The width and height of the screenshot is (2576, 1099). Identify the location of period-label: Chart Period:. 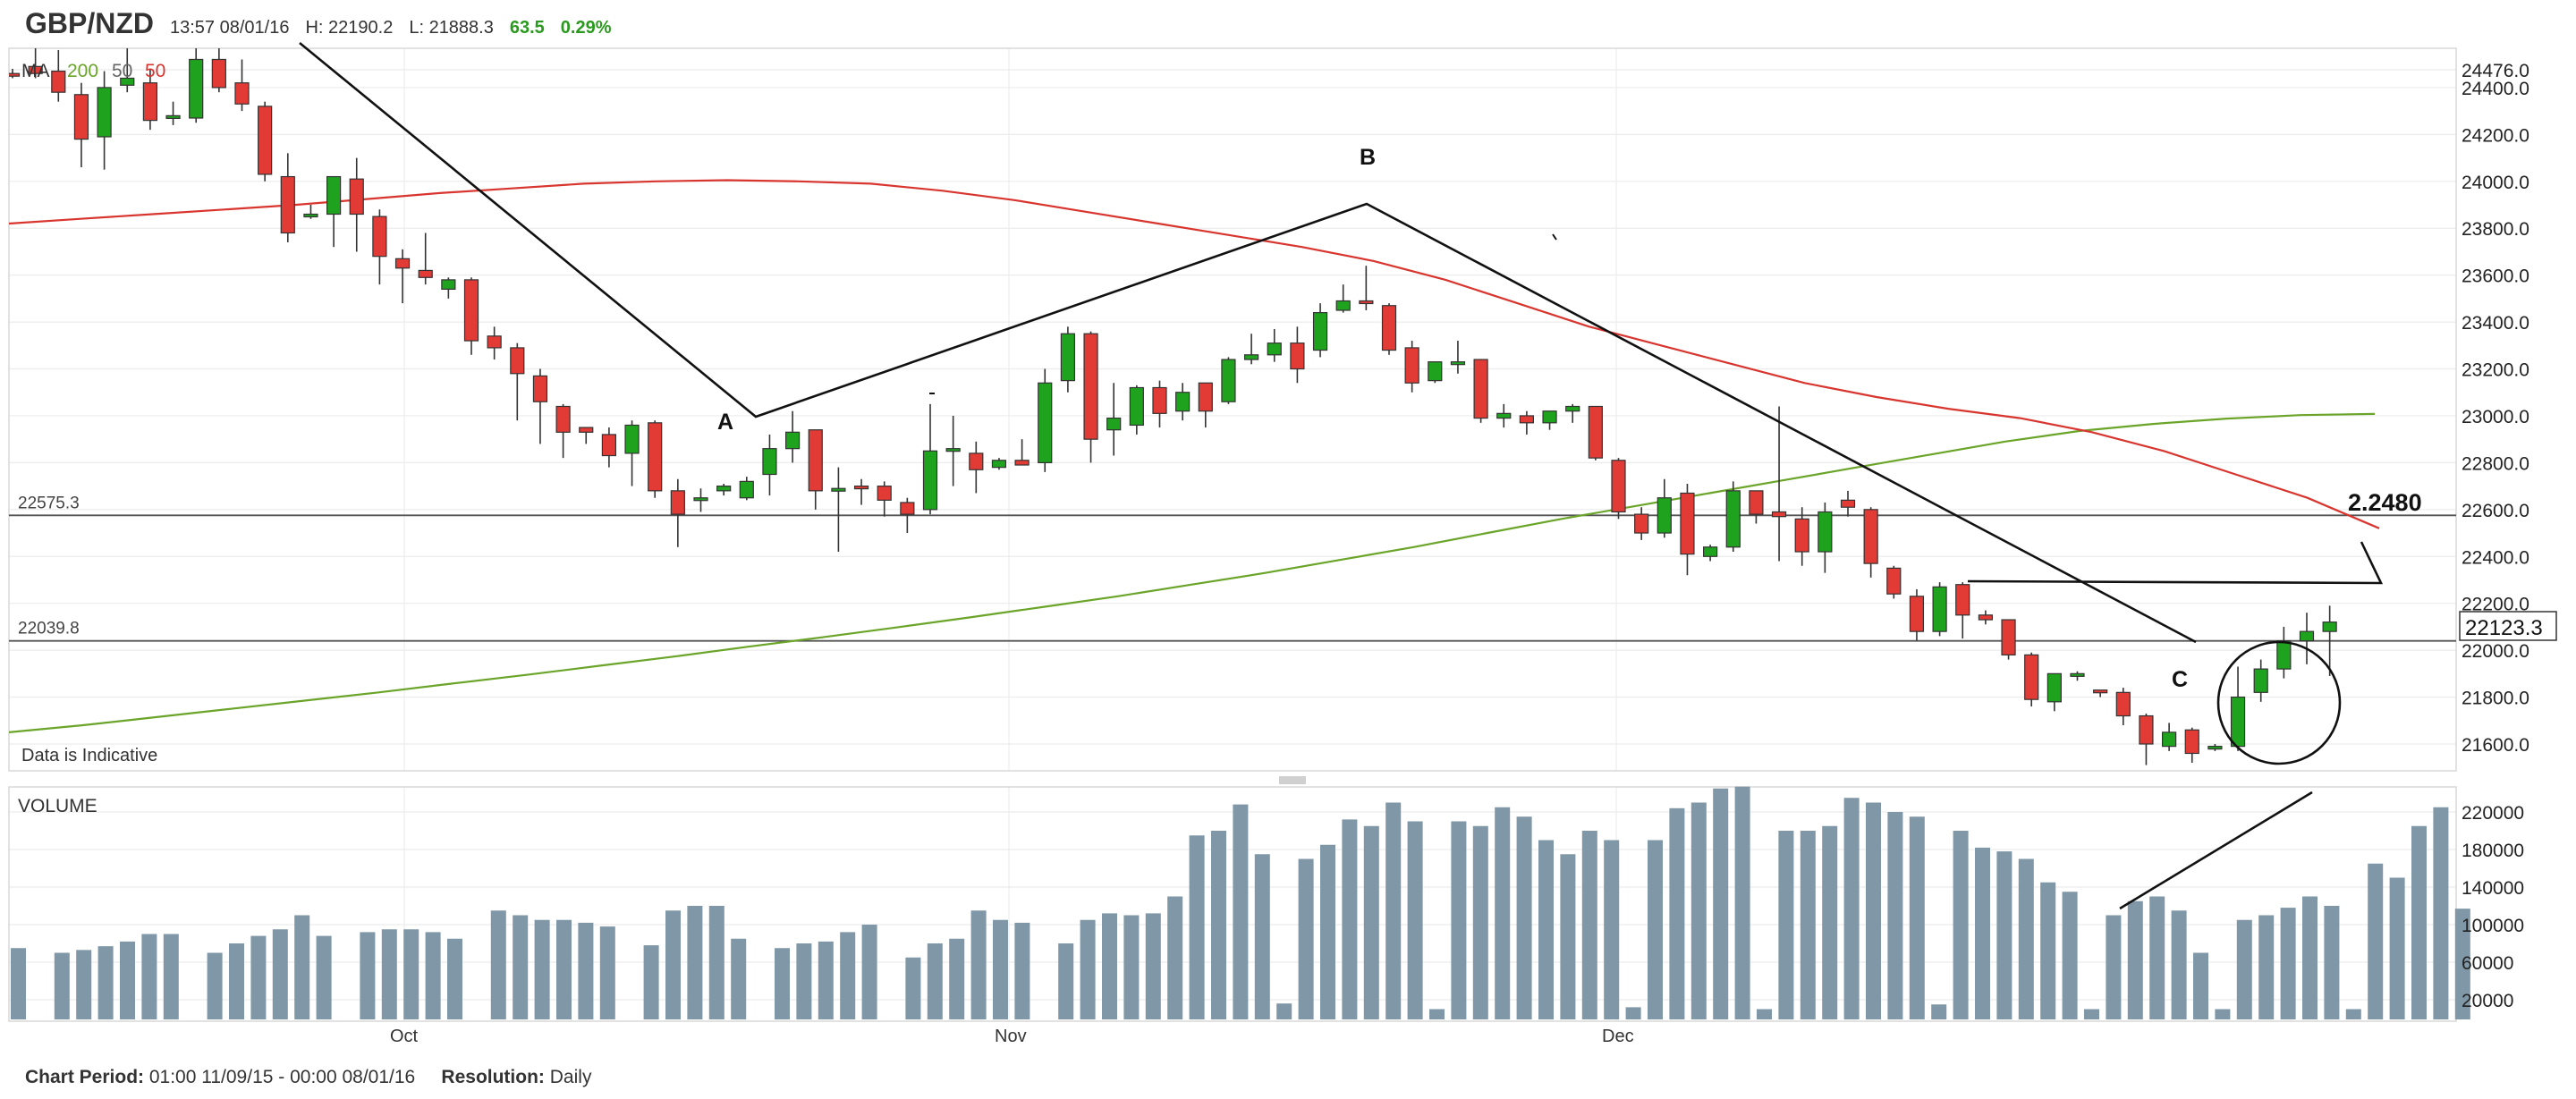
(85, 1077).